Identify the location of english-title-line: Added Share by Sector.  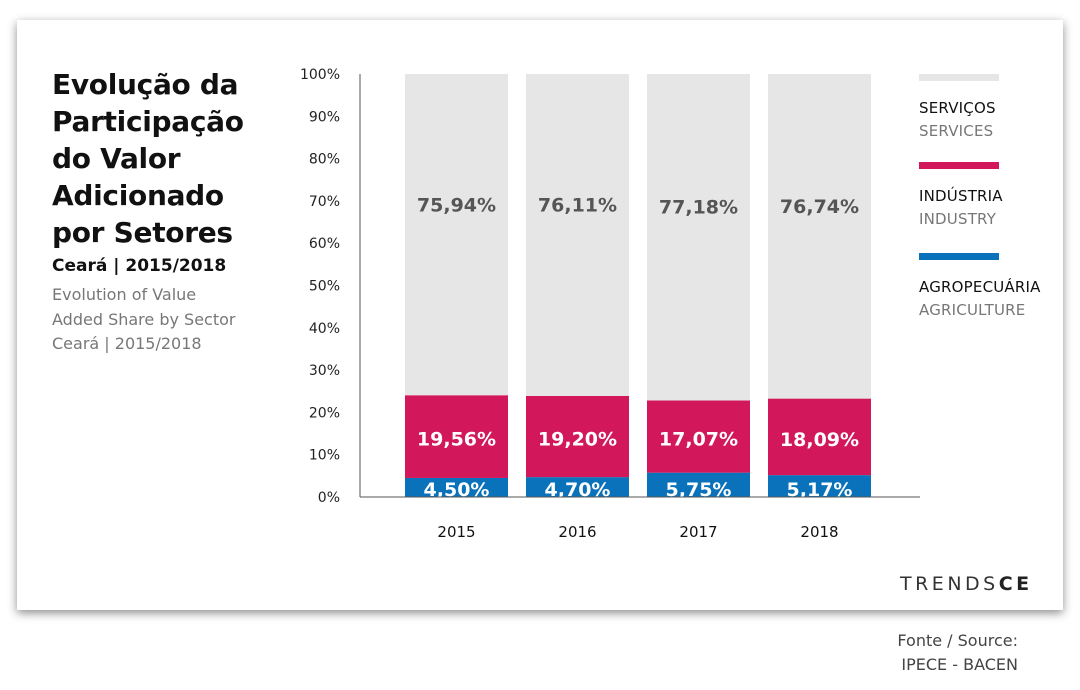
(144, 319).